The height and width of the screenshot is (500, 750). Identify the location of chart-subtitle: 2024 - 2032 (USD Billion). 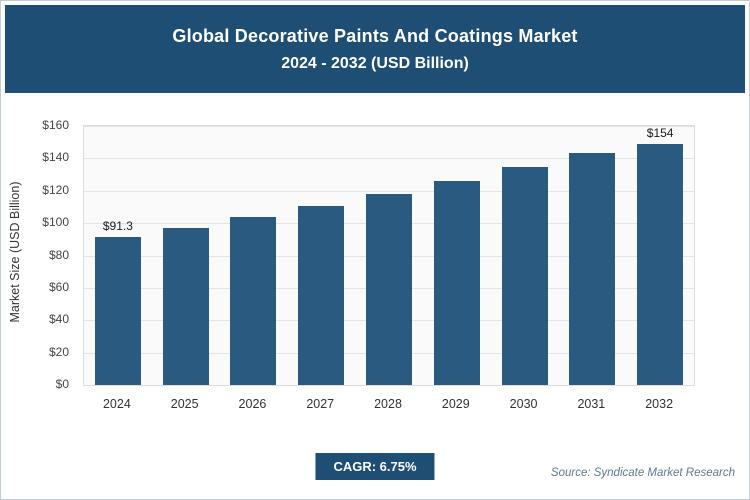
(375, 63).